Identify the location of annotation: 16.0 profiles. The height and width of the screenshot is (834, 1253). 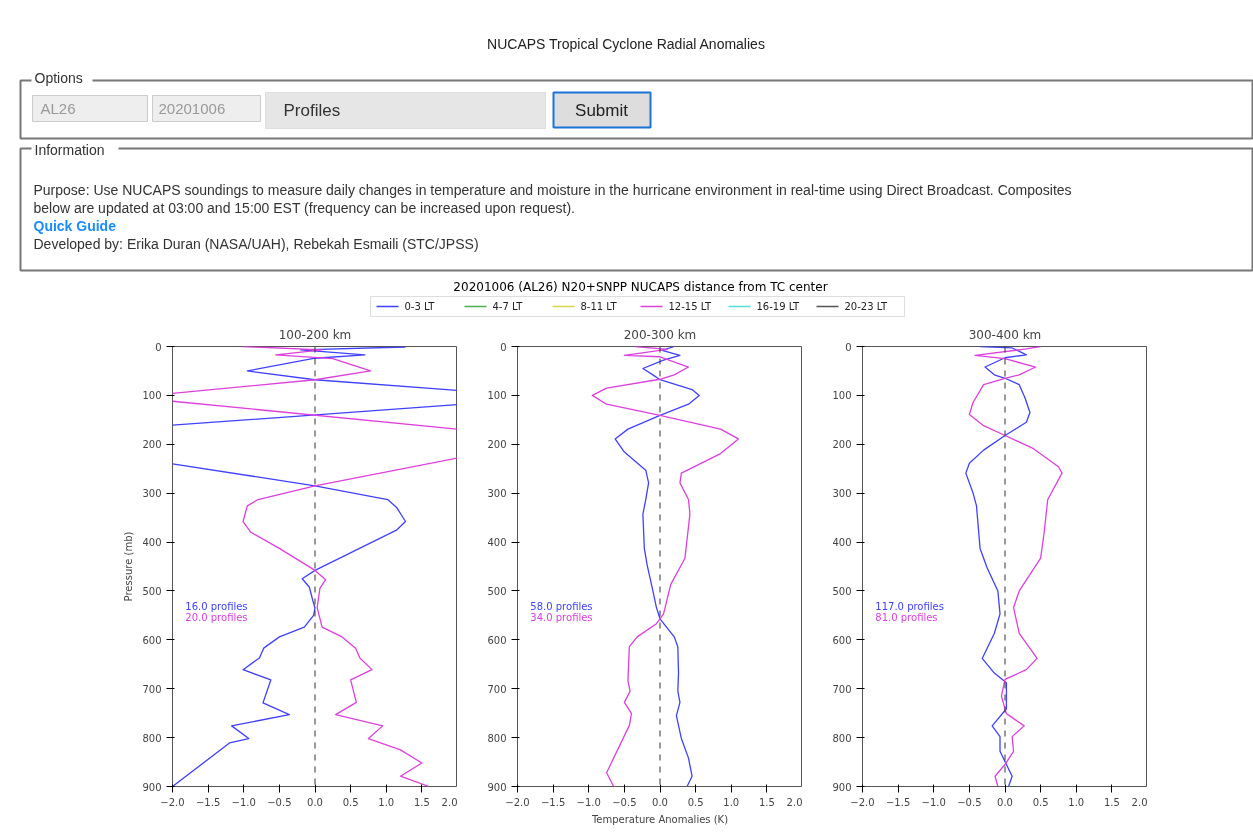
(216, 606).